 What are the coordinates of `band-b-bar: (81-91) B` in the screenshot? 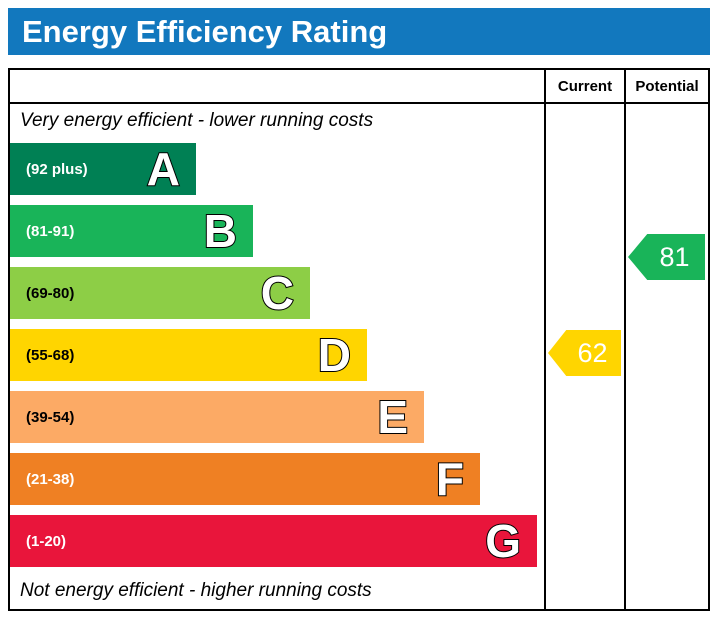 It's located at (131, 231).